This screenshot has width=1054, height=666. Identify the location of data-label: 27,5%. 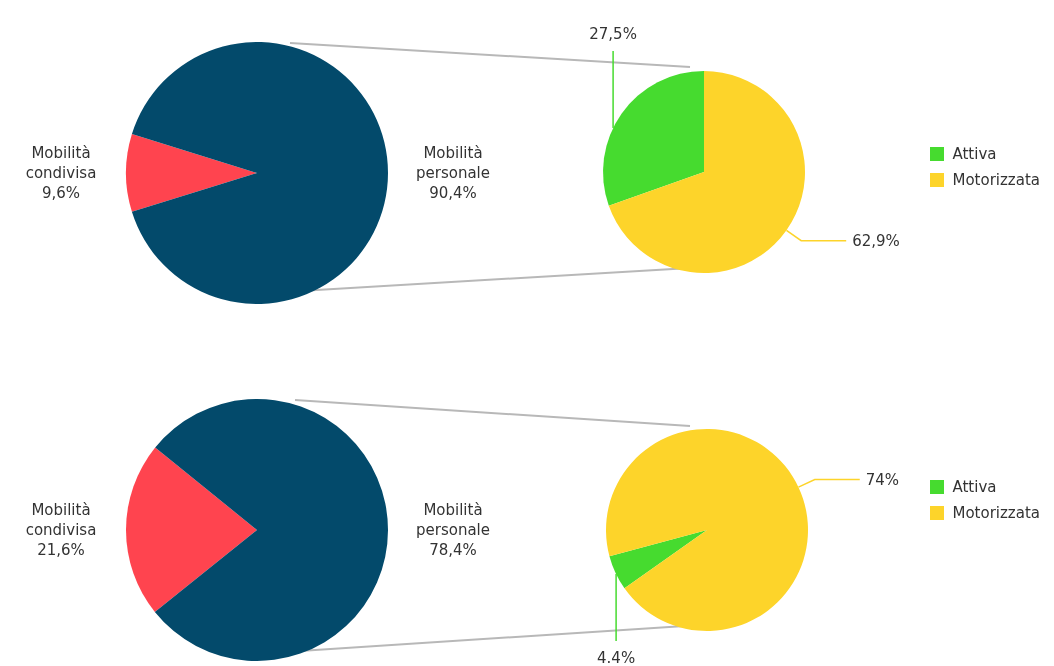
(613, 34).